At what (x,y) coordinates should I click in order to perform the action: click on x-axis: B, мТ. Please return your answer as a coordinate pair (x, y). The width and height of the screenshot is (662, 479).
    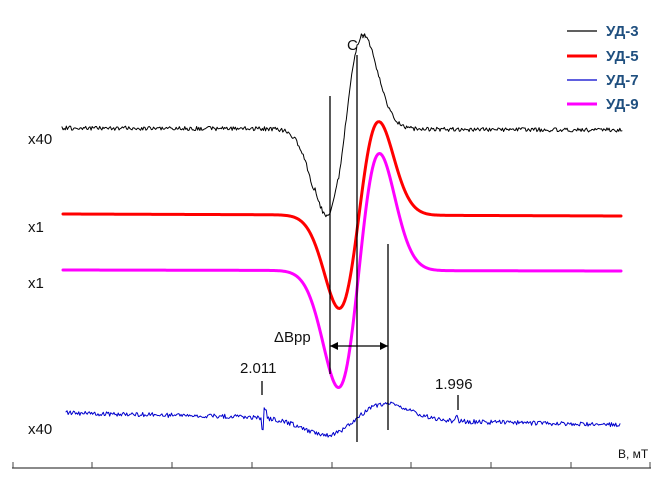
    Looking at the image, I should click on (331, 458).